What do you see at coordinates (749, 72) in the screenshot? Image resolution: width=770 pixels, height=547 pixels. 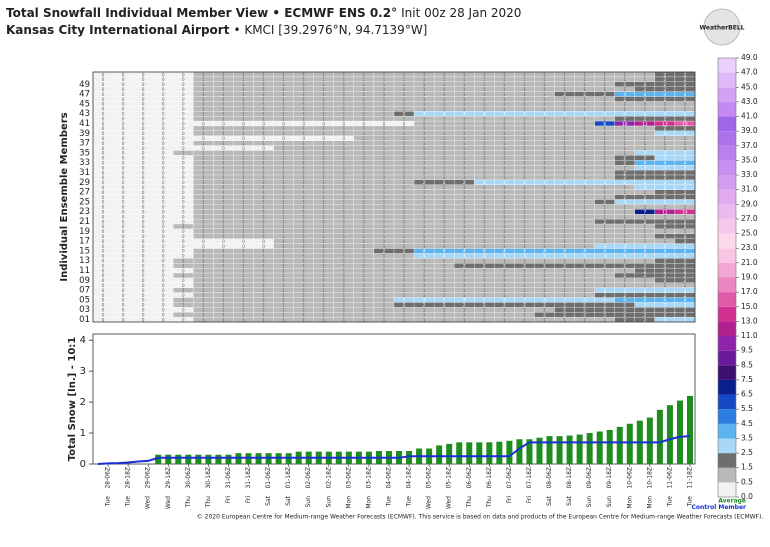 I see `colorbar-tick-label: 47.0` at bounding box center [749, 72].